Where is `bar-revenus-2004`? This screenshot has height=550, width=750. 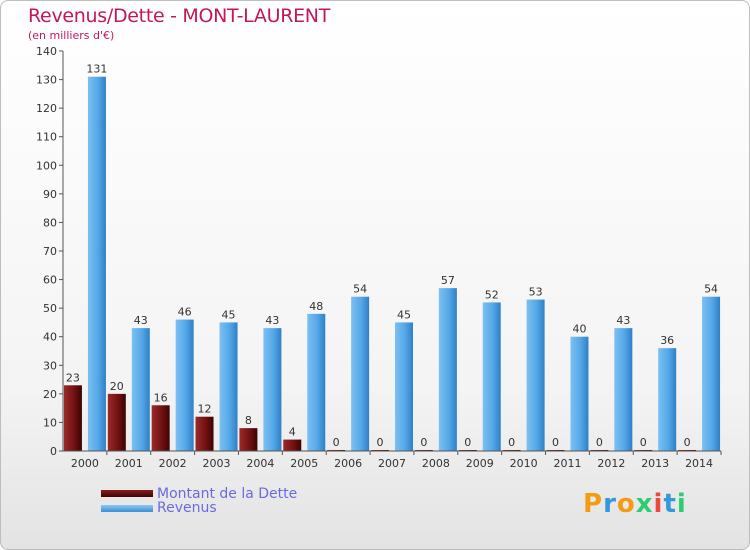
bar-revenus-2004 is located at coordinates (272, 389).